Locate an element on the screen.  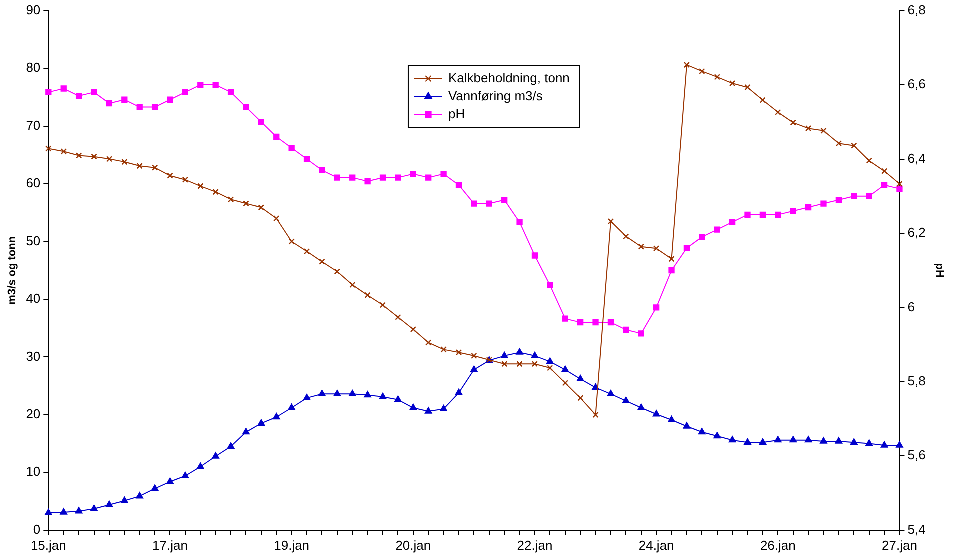
x-tick-label: 26.jan is located at coordinates (778, 545).